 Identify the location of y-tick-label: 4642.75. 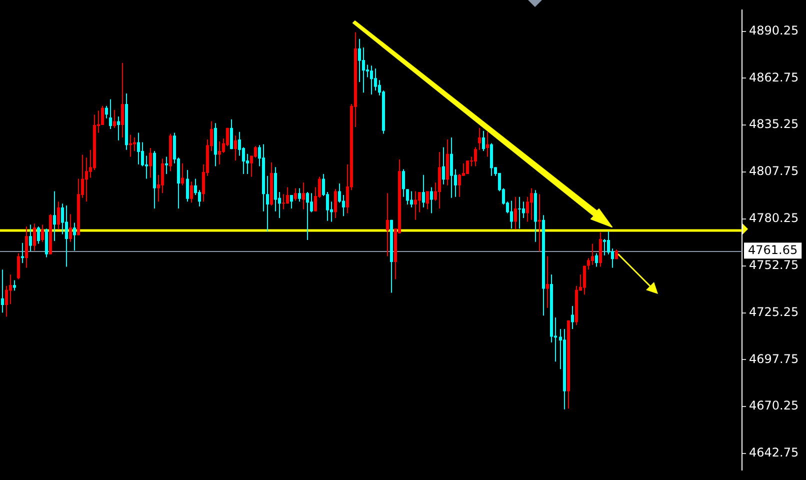
(774, 453).